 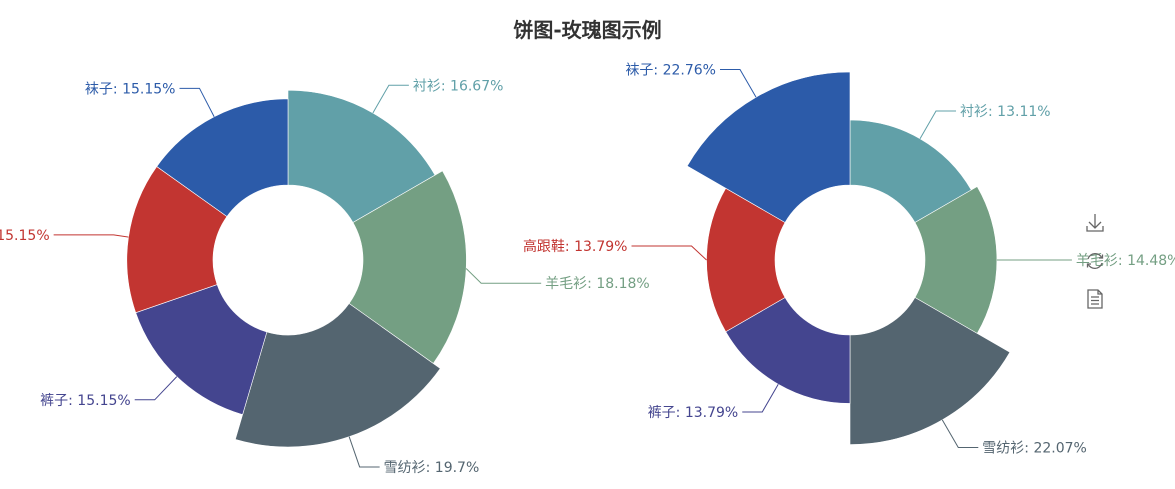 I want to click on download-icon, so click(x=1095, y=223).